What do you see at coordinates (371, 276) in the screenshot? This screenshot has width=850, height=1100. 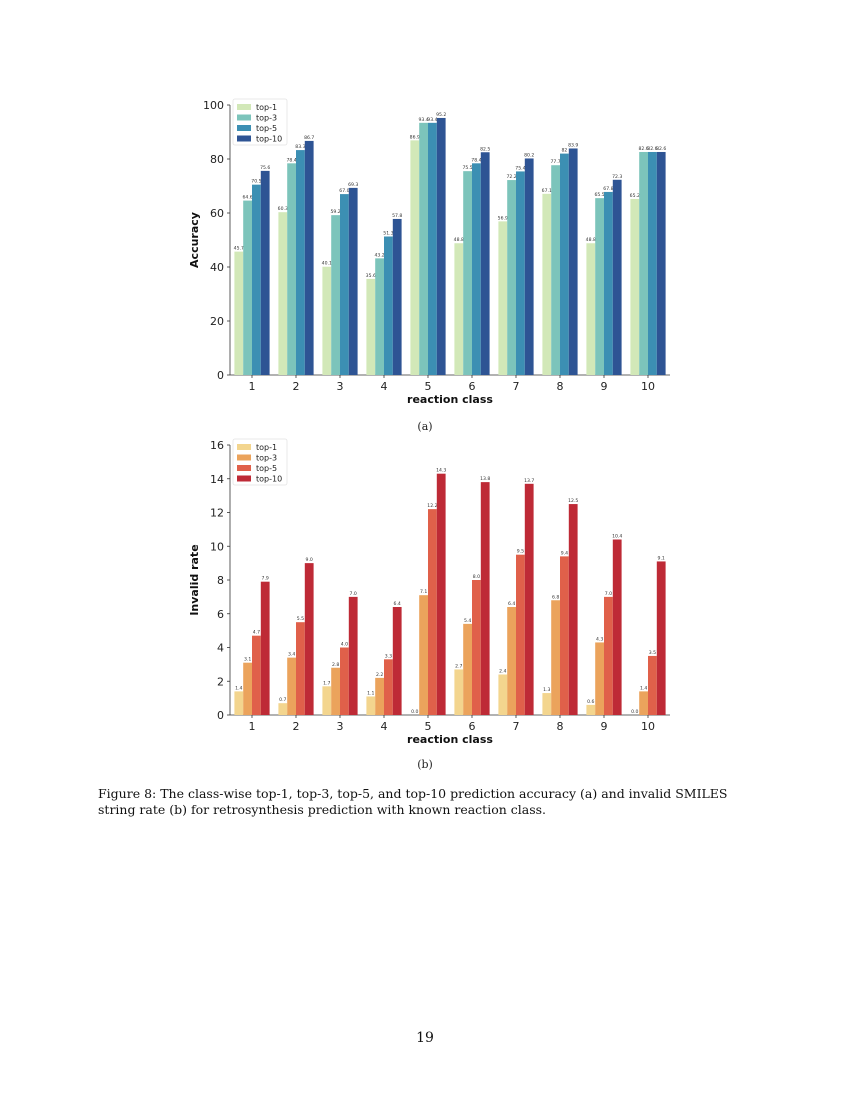 I see `bar-data-label: 35.6` at bounding box center [371, 276].